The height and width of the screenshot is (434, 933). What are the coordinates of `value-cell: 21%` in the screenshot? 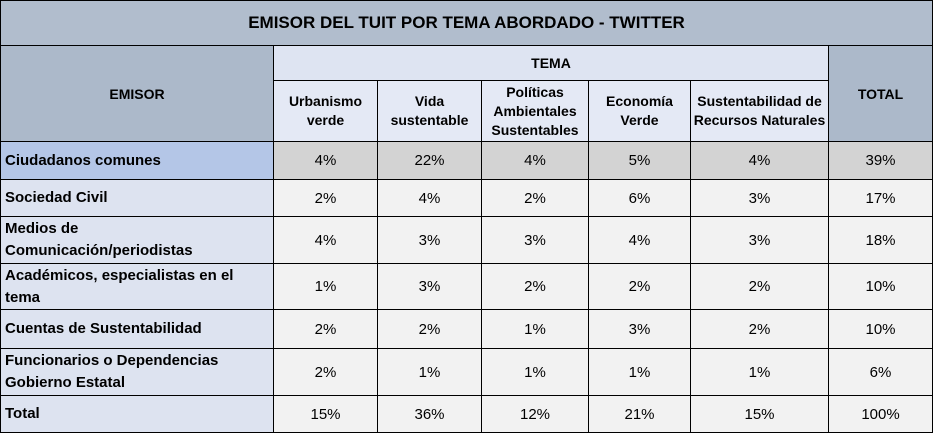 It's located at (639, 414).